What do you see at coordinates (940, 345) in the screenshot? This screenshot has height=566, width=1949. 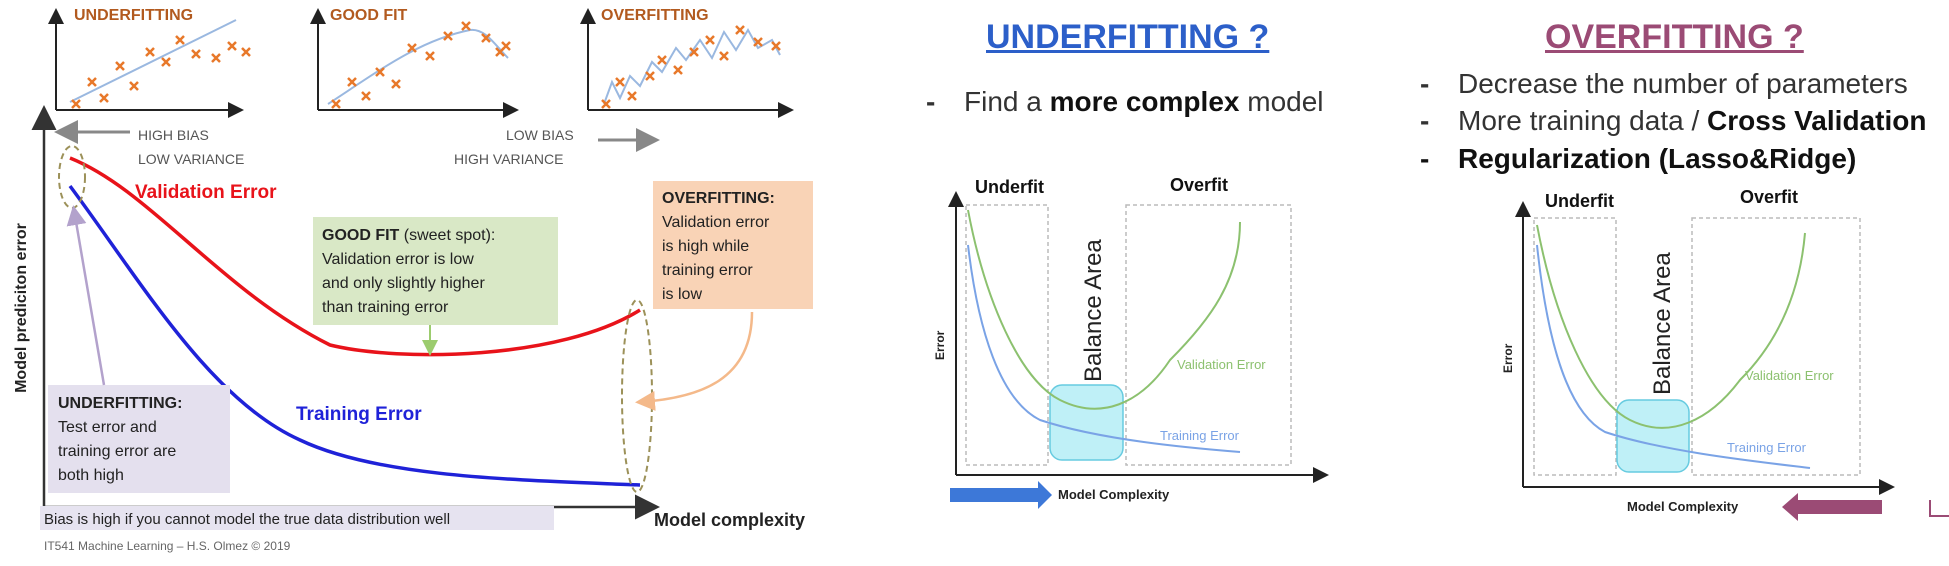 I see `mid-error-axis-label: Error` at bounding box center [940, 345].